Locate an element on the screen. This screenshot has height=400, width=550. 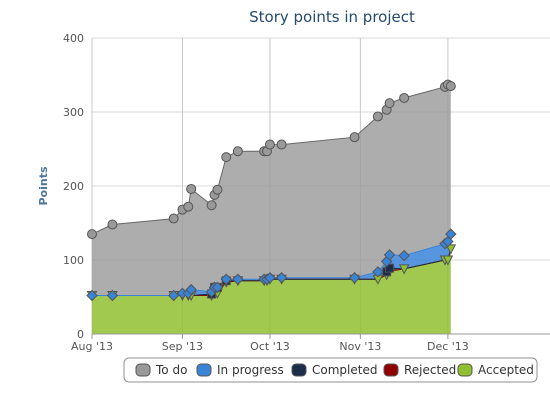
legend-item-in-progress: In progress is located at coordinates (240, 370).